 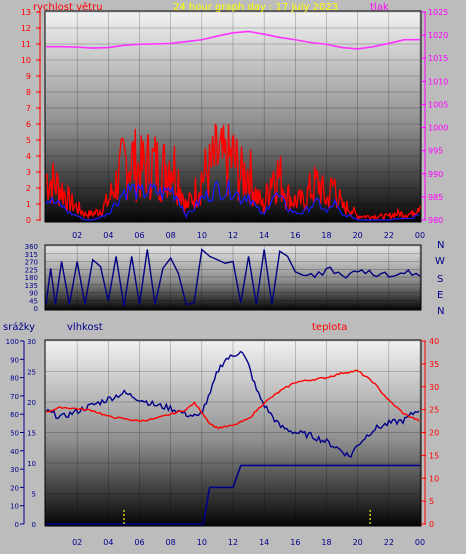 What do you see at coordinates (435, 174) in the screenshot?
I see `pressure-y-tick-label: 990` at bounding box center [435, 174].